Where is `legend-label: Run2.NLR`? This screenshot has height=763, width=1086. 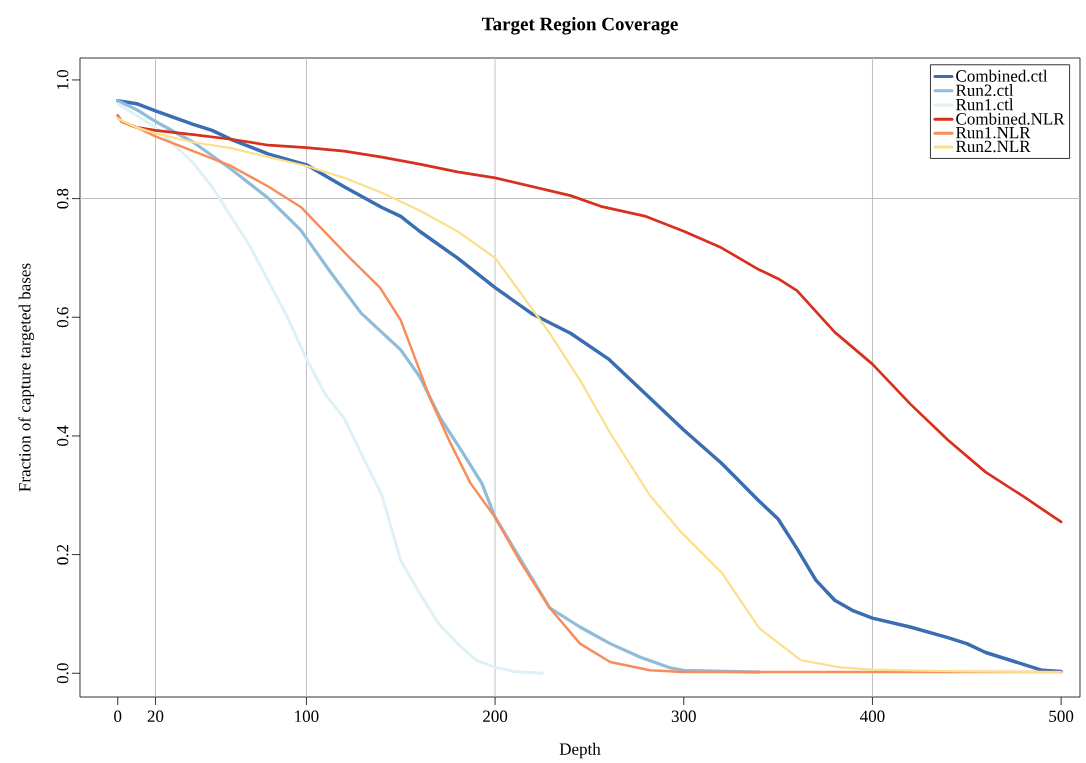 legend-label: Run2.NLR is located at coordinates (993, 146).